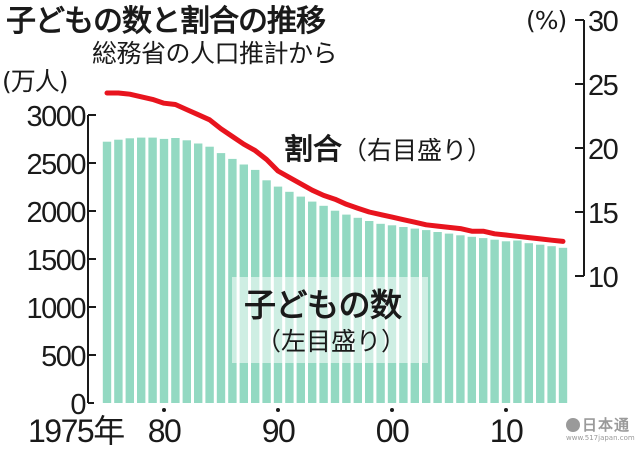 This screenshot has height=449, width=635. What do you see at coordinates (600, 438) in the screenshot?
I see `watermark-url: www.517japan.com` at bounding box center [600, 438].